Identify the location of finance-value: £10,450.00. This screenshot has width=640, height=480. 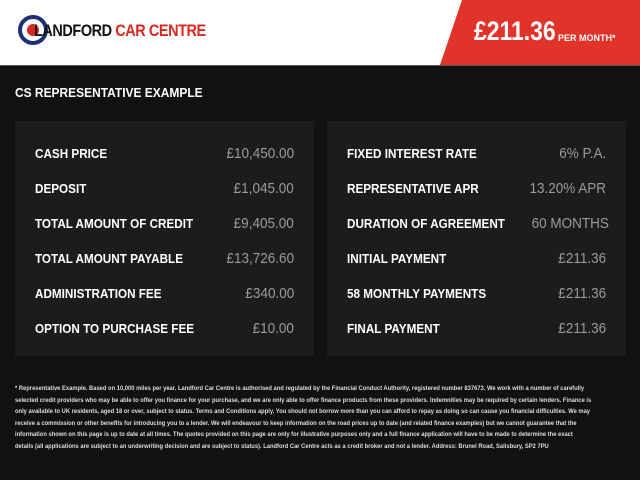
(260, 153).